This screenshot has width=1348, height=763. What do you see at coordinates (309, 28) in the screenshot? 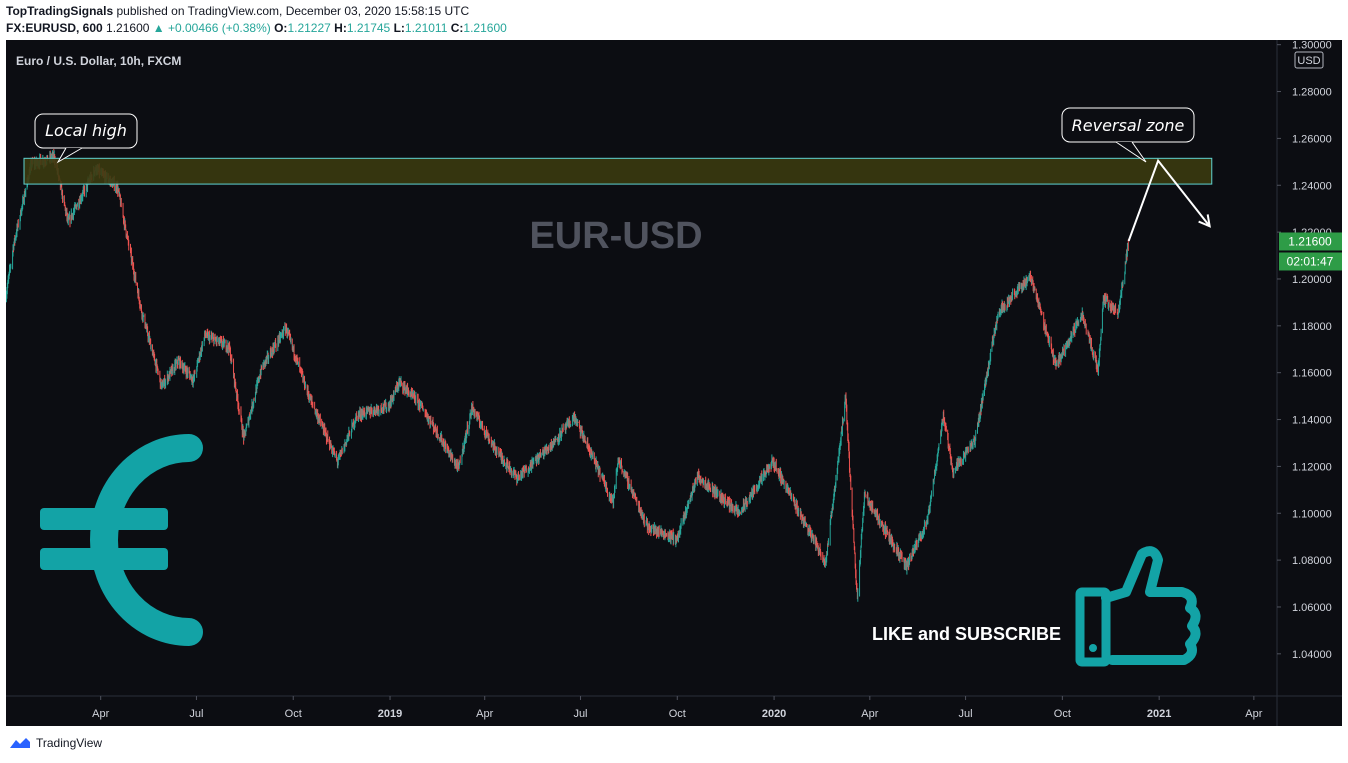
I see `open-value: 1.21227` at bounding box center [309, 28].